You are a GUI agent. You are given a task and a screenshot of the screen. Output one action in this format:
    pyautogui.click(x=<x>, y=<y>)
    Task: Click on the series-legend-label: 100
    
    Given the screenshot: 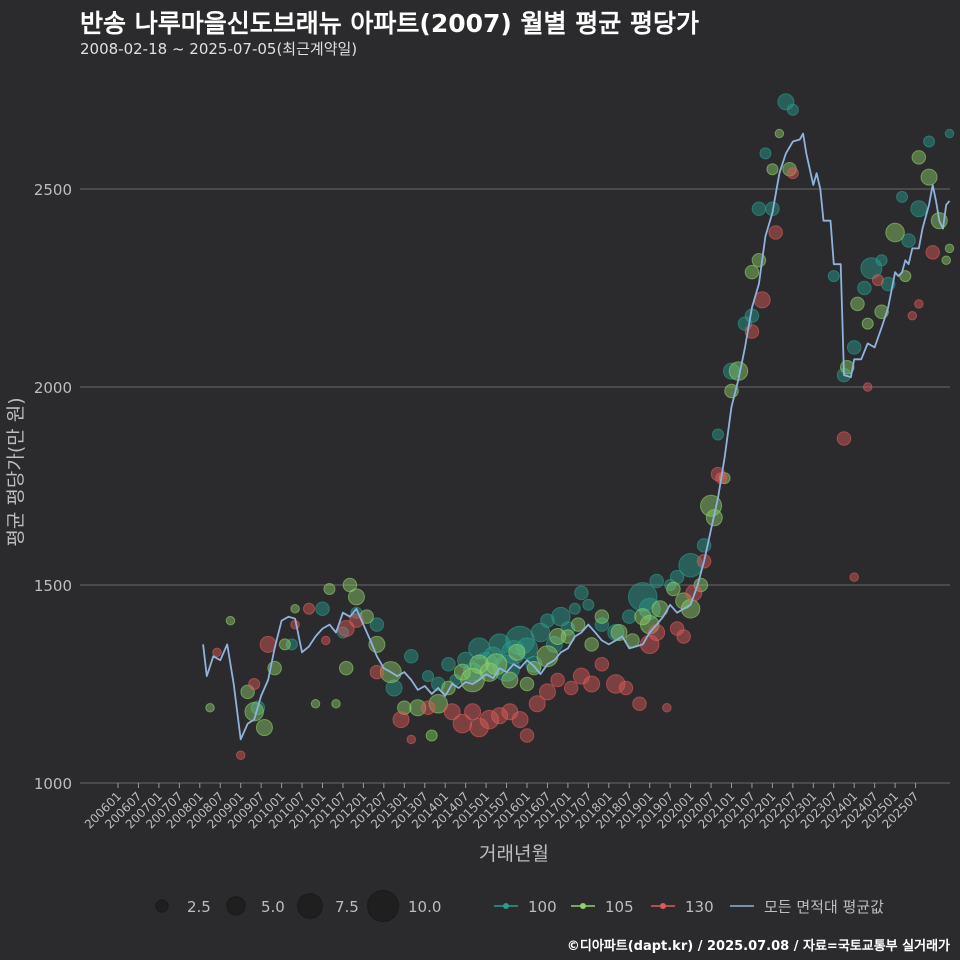 What is the action you would take?
    pyautogui.click(x=542, y=907)
    